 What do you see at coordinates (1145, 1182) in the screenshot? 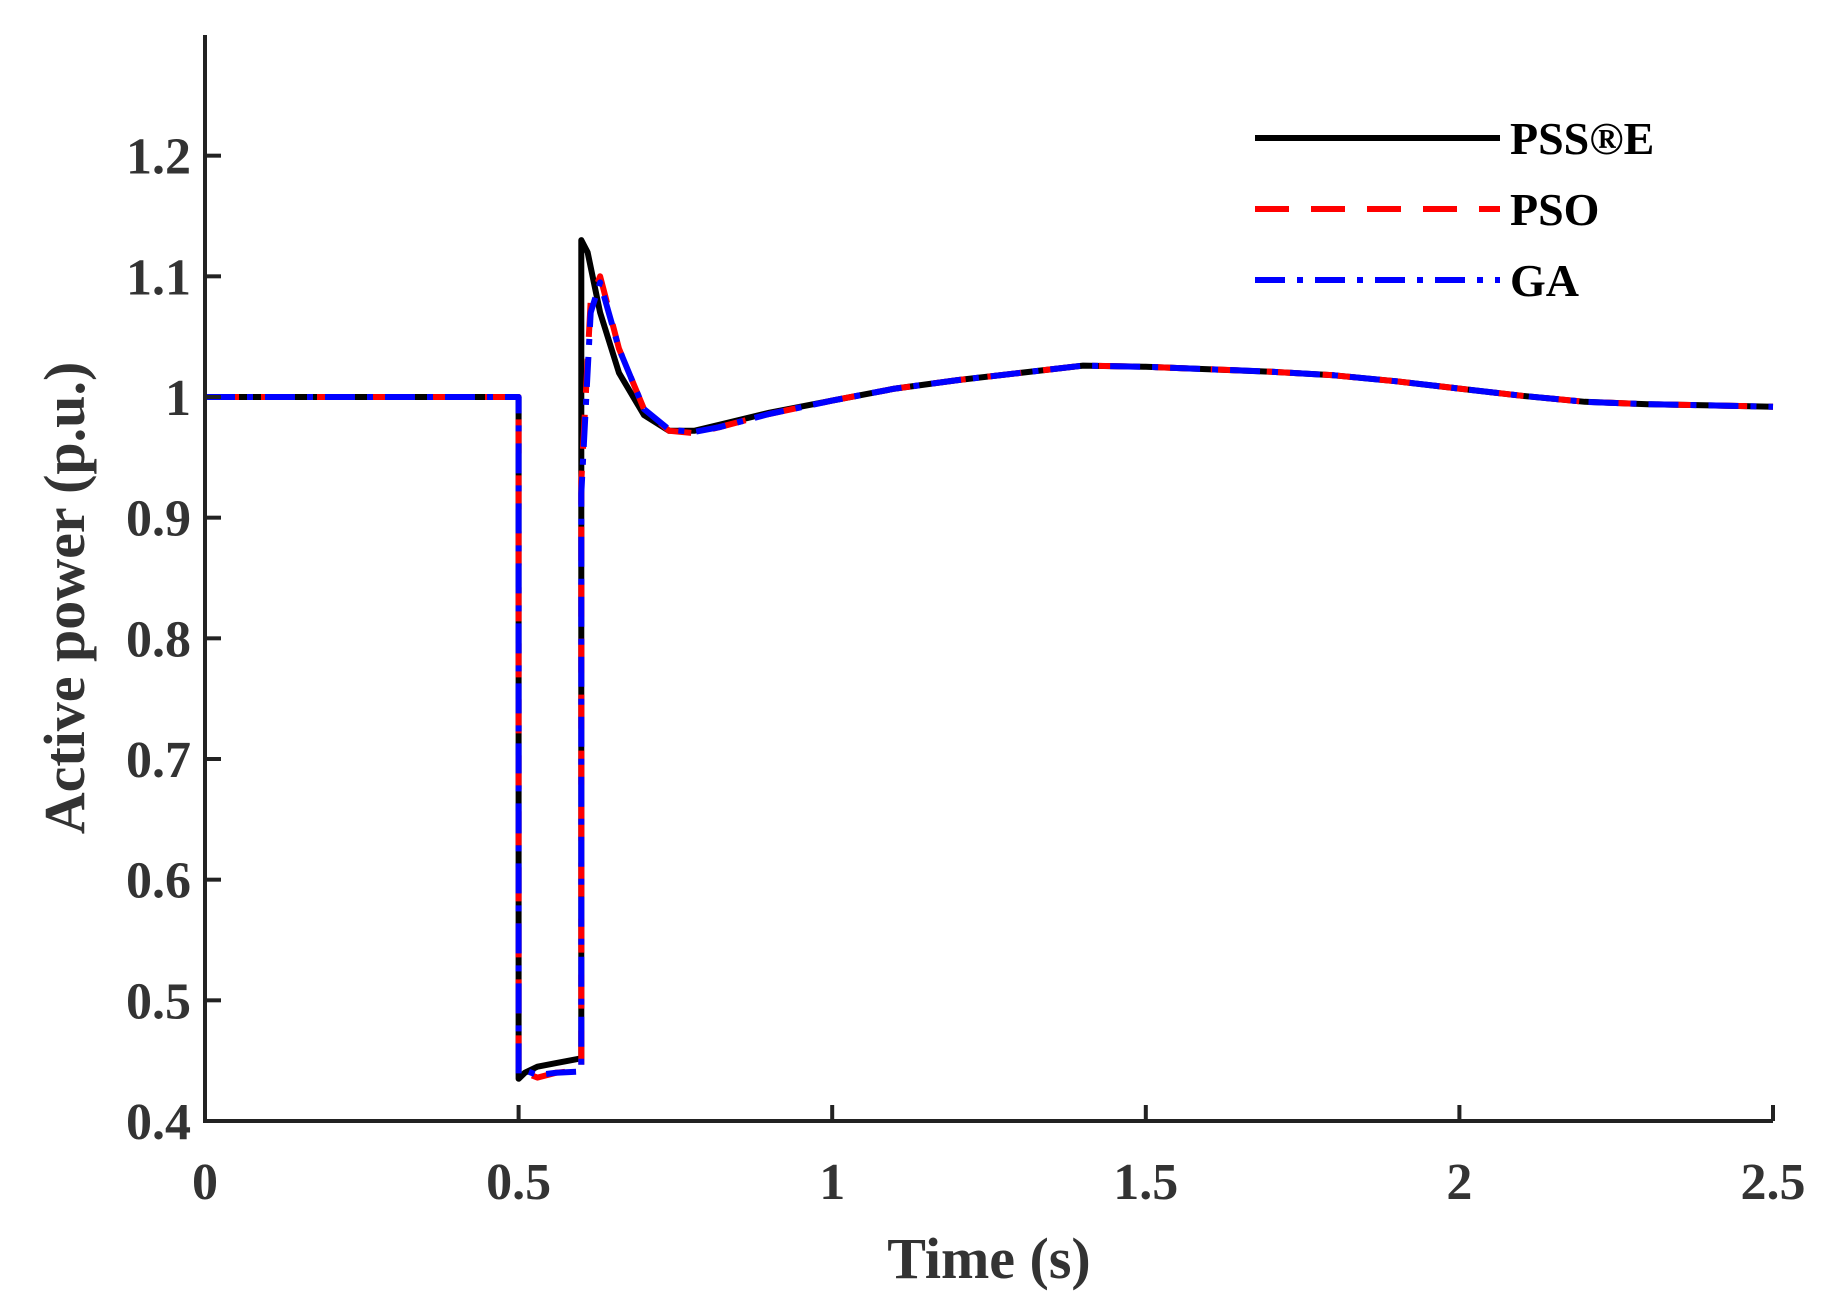
I see `x-tick-label: 1.5` at bounding box center [1145, 1182].